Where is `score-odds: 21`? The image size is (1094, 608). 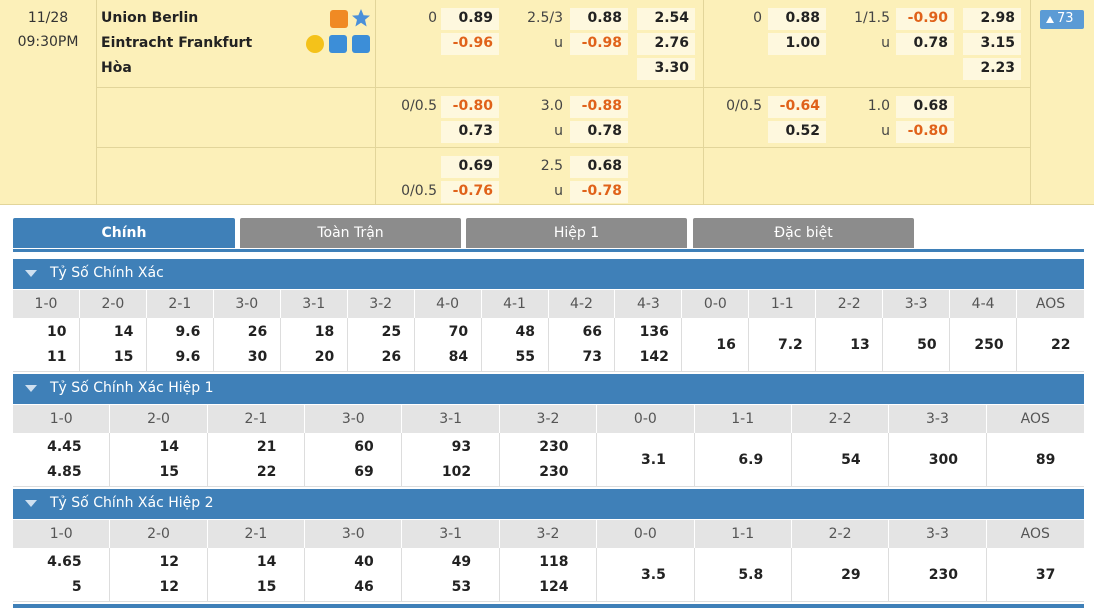
score-odds: 21 is located at coordinates (266, 447).